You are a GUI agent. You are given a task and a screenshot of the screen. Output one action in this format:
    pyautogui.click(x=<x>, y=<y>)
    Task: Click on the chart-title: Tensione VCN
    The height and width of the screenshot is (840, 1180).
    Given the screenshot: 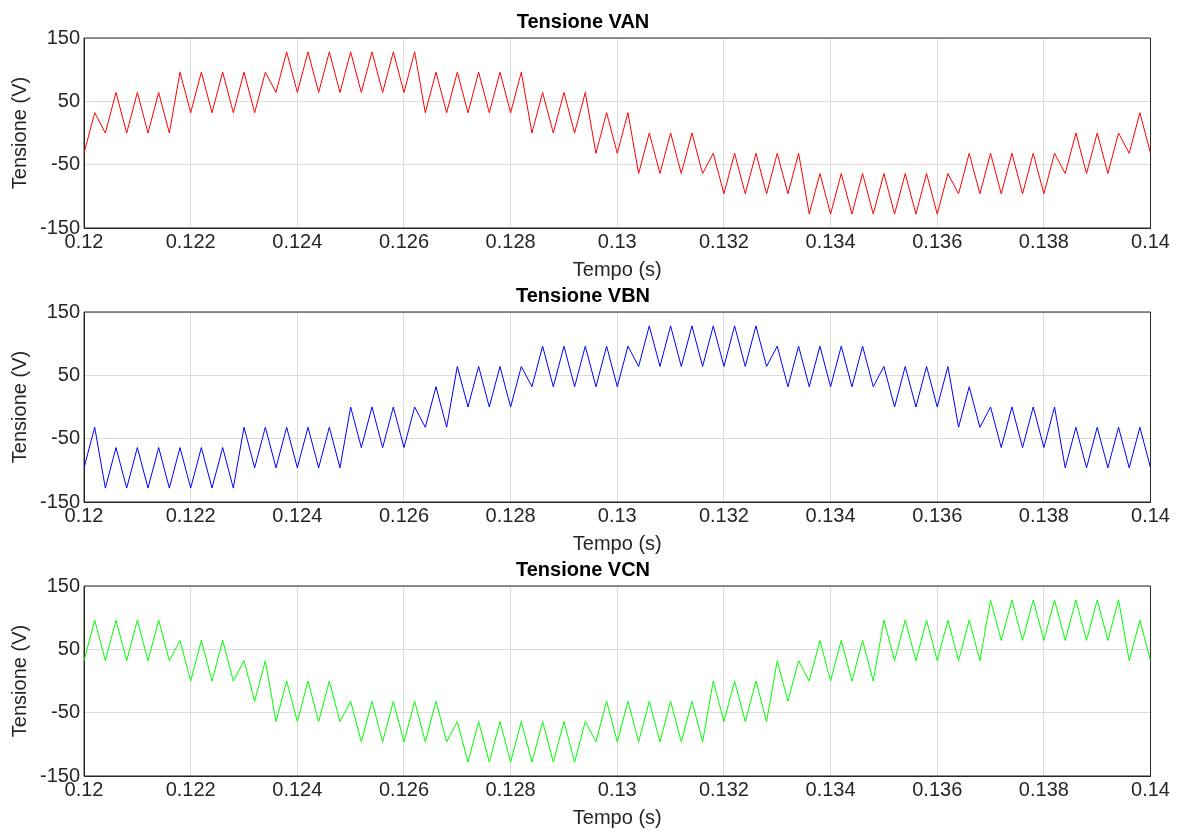 What is the action you would take?
    pyautogui.click(x=583, y=568)
    